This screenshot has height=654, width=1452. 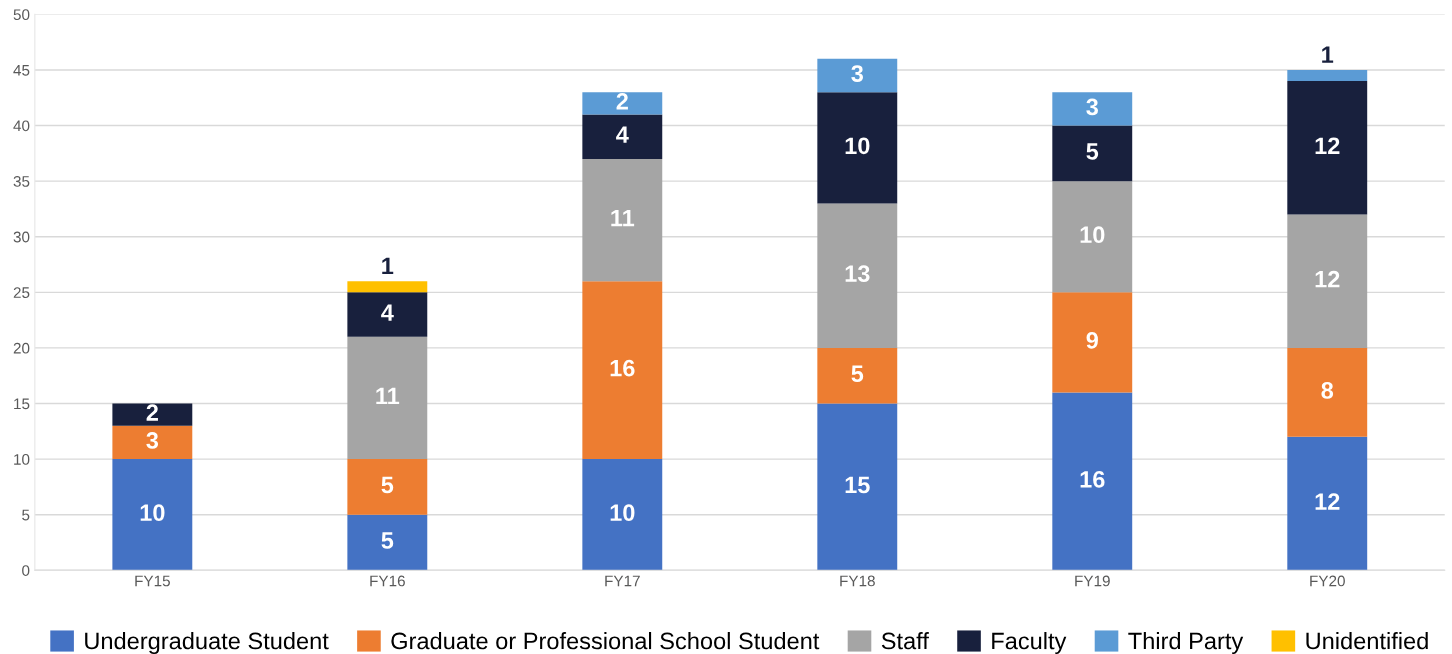 I want to click on y-tick-label: 0, so click(x=26, y=570).